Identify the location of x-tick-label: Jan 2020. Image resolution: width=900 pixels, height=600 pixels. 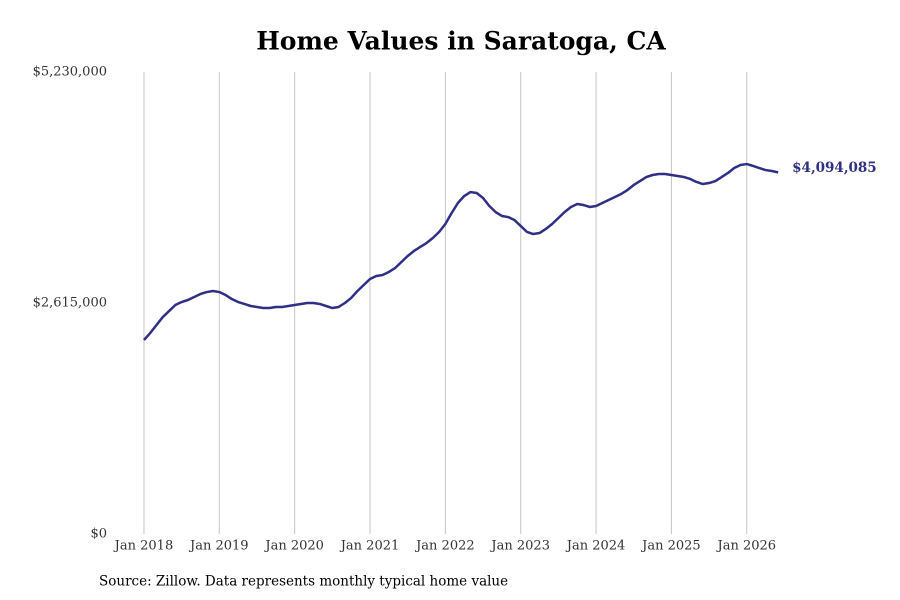
(293, 546).